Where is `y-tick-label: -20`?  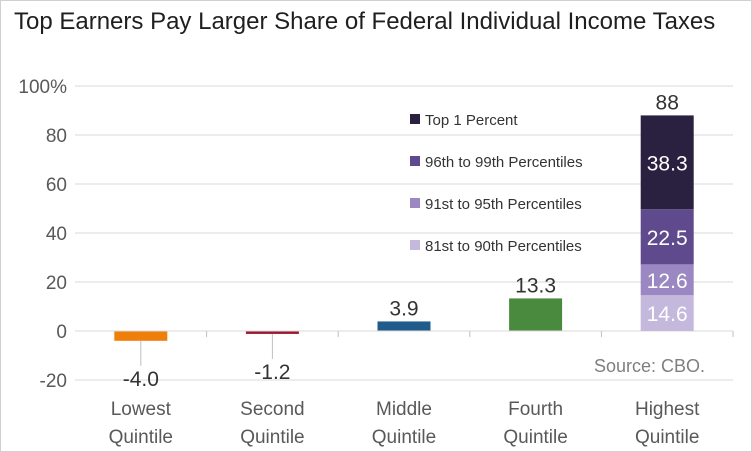
y-tick-label: -20 is located at coordinates (53, 381).